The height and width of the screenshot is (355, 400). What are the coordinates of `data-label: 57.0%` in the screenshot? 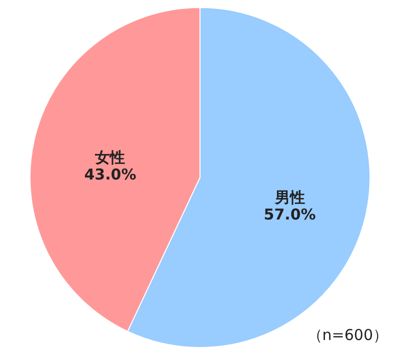 It's located at (290, 215).